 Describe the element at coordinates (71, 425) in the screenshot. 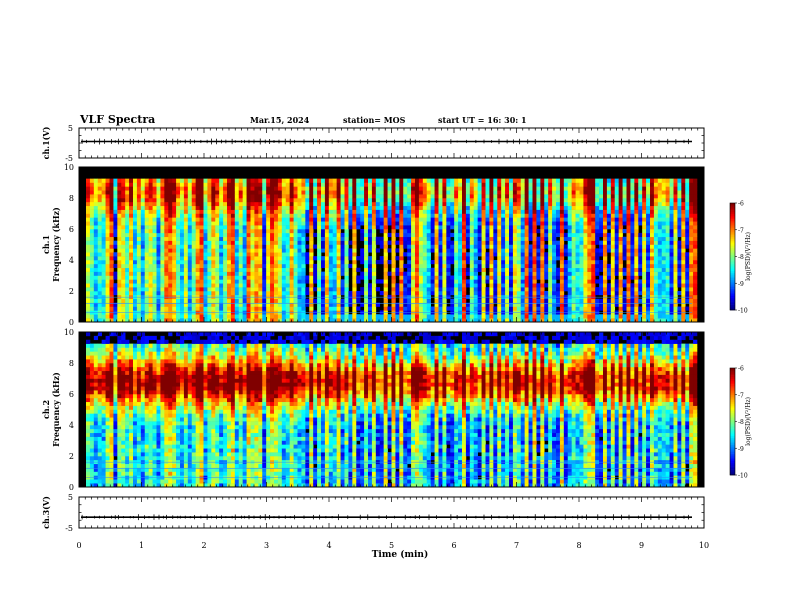

I see `ch2-spectrogram-ytick-label: 4` at that location.